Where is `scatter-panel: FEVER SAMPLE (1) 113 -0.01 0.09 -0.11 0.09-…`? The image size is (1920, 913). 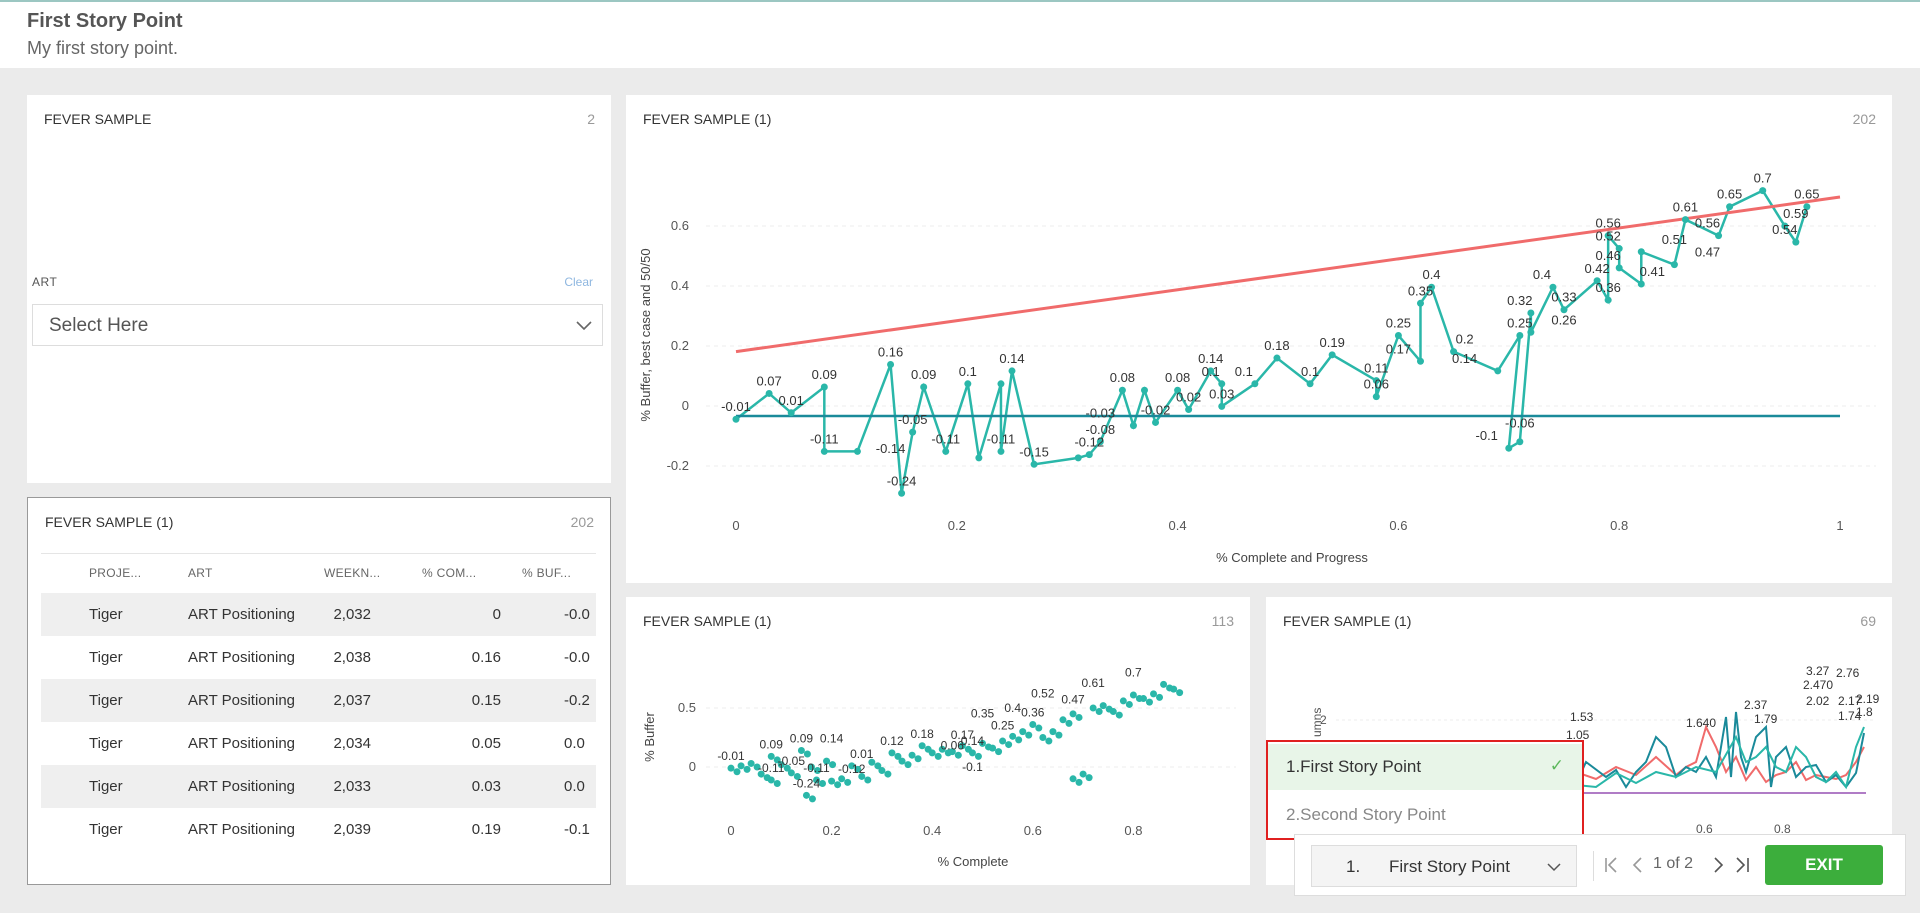 scatter-panel: FEVER SAMPLE (1) 113 -0.01 0.09 -0.11 0.09-… is located at coordinates (938, 741).